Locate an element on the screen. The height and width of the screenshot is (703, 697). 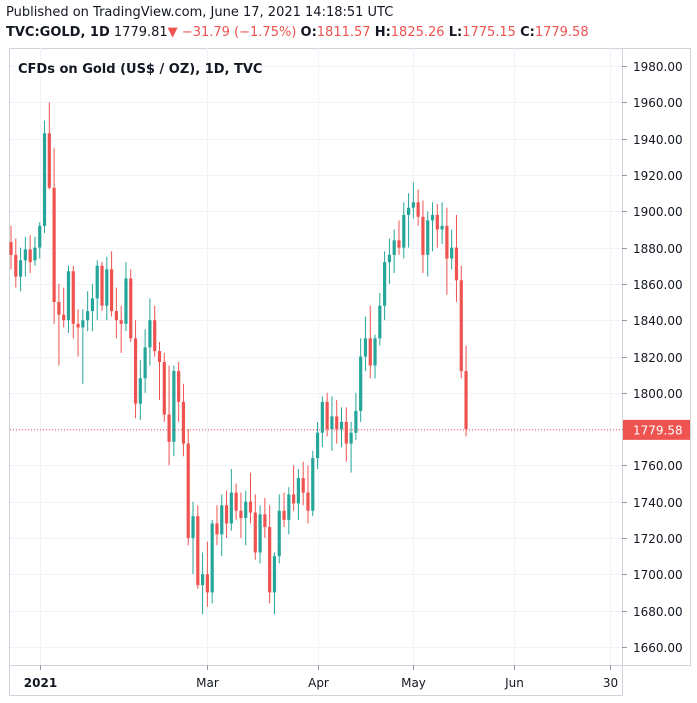
close-label: C: is located at coordinates (527, 32).